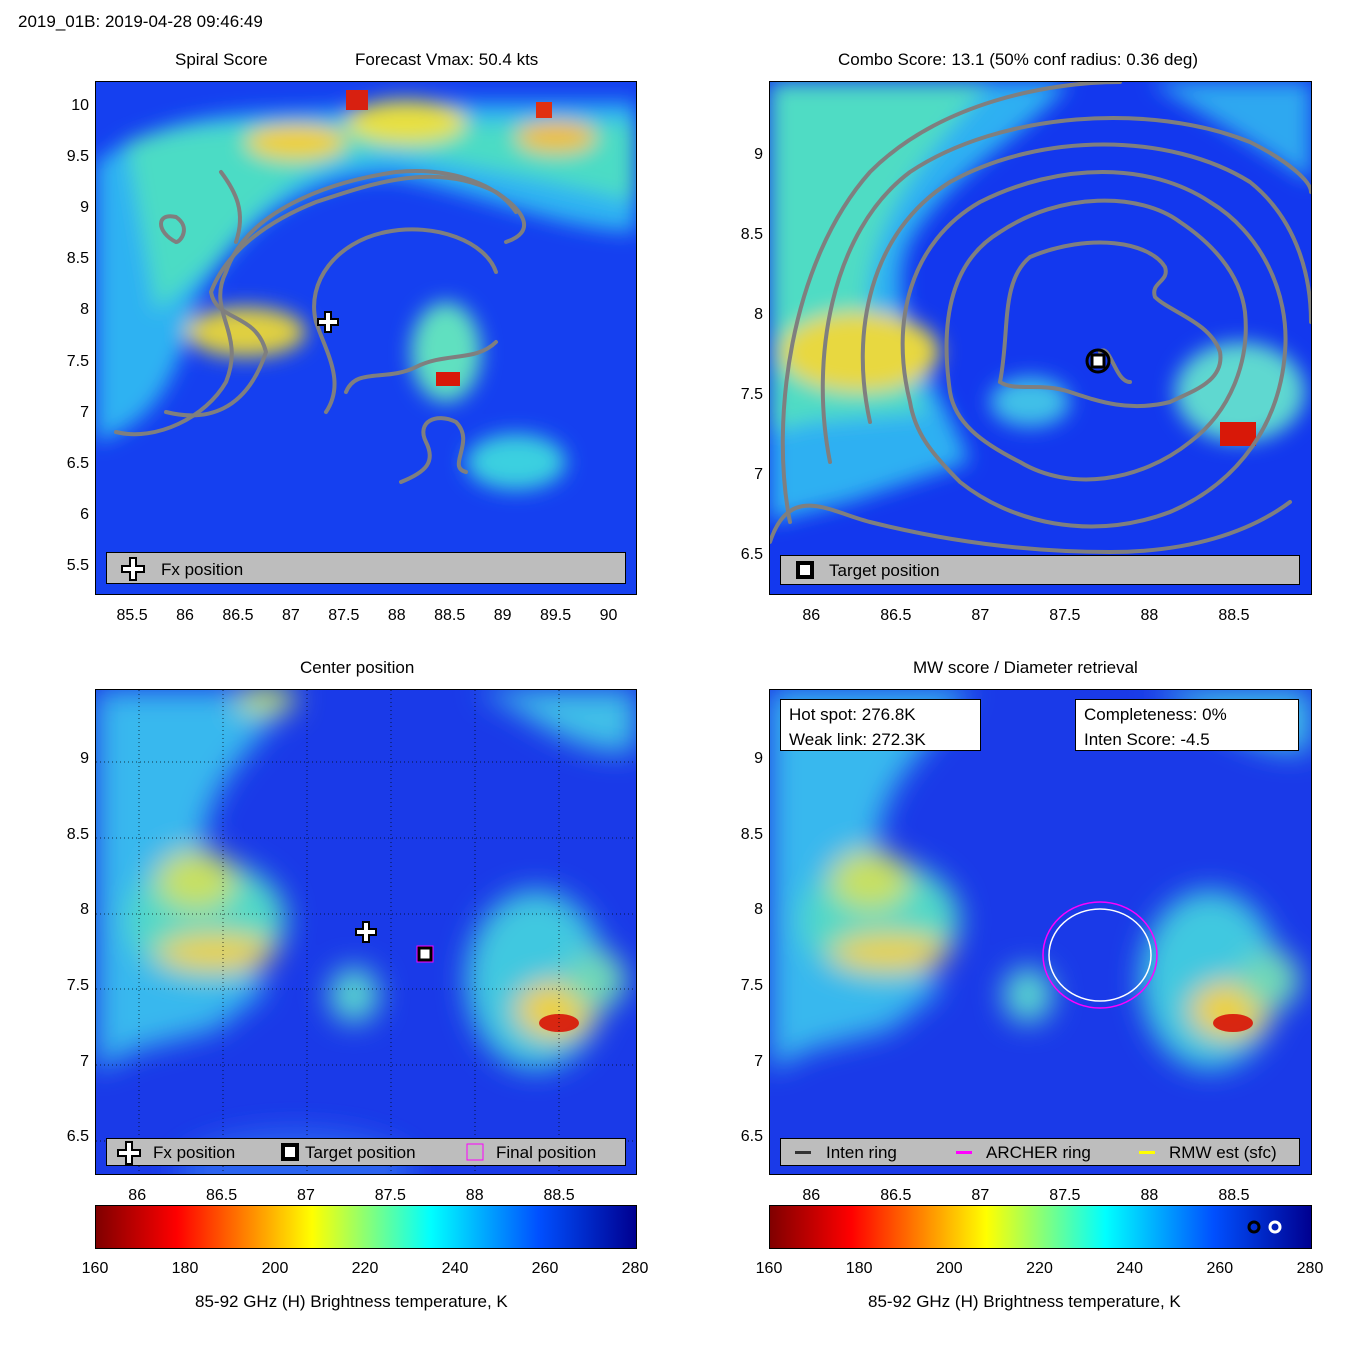 The height and width of the screenshot is (1350, 1350). Describe the element at coordinates (880, 725) in the screenshot. I see `mw-hotspot-box: Hot spot: 276.8K Weak link: 272.3K` at that location.